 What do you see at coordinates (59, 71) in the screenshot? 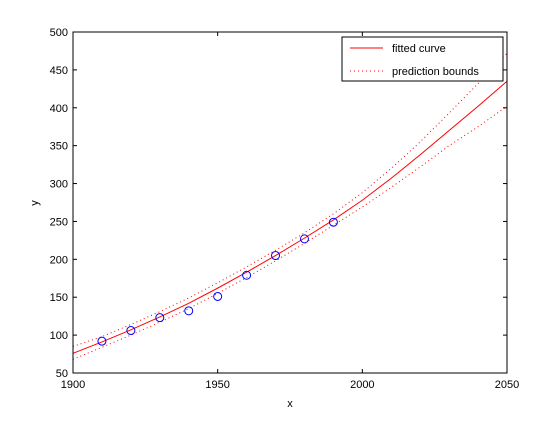
I see `y-tick-label: 450` at bounding box center [59, 71].